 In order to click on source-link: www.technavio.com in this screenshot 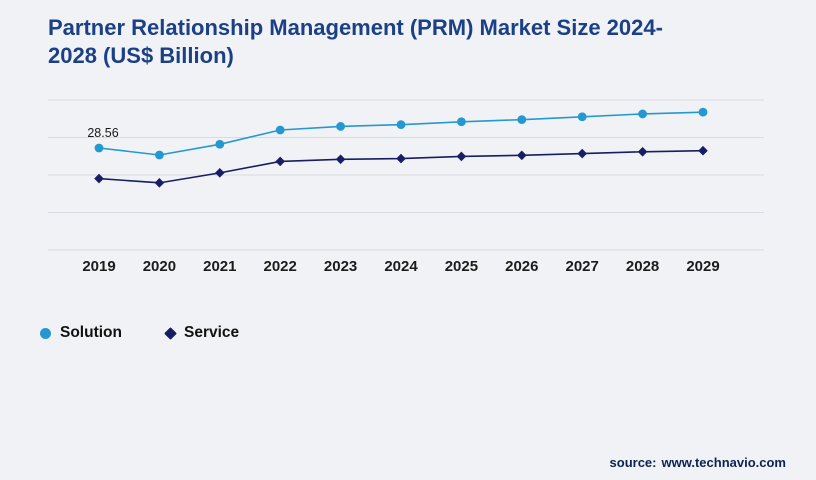, I will do `click(724, 462)`.